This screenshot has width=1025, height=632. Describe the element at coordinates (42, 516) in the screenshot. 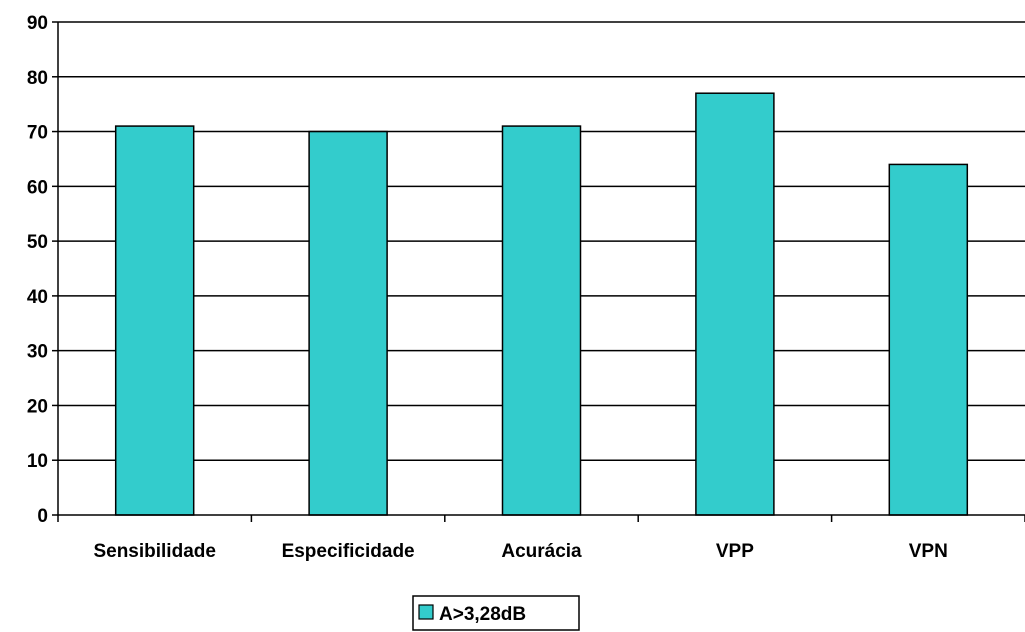

I see `y-tick-label: 0` at that location.